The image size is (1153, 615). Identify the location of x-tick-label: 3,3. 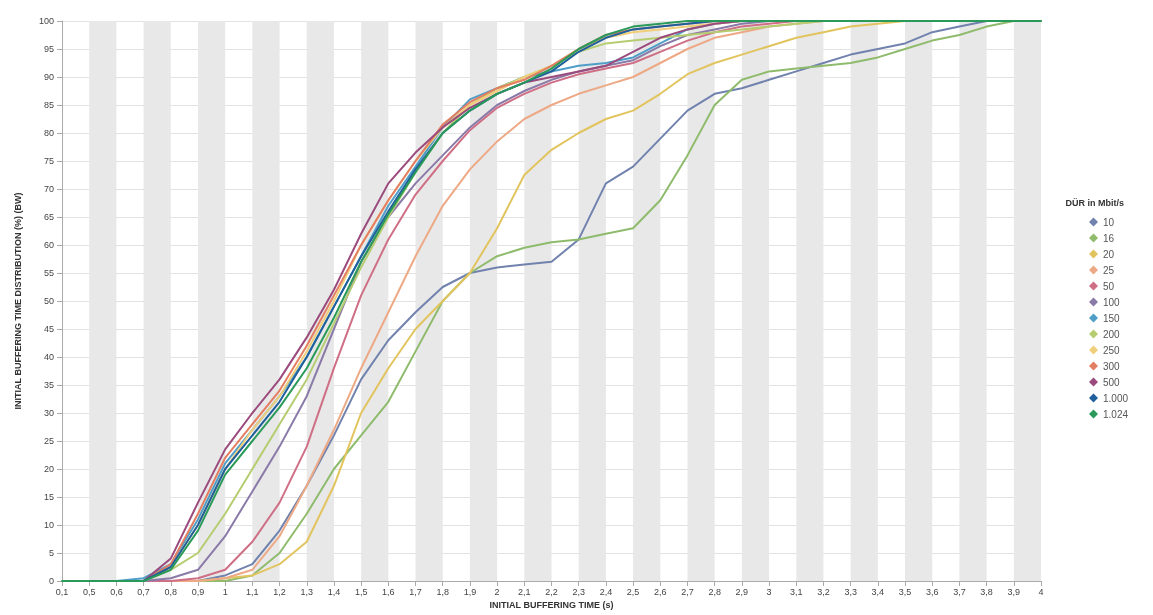
(850, 591).